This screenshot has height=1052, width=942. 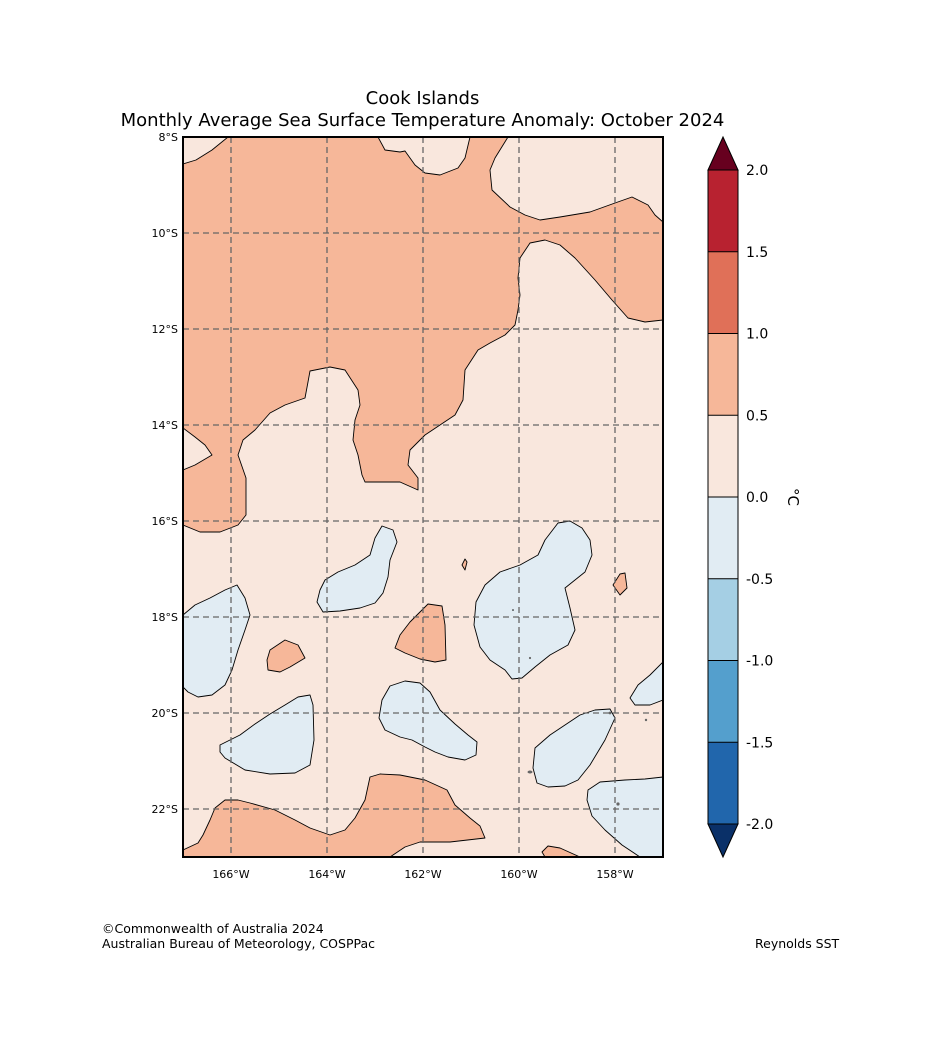 What do you see at coordinates (464, 564) in the screenshot?
I see `warm-anomaly-speck` at bounding box center [464, 564].